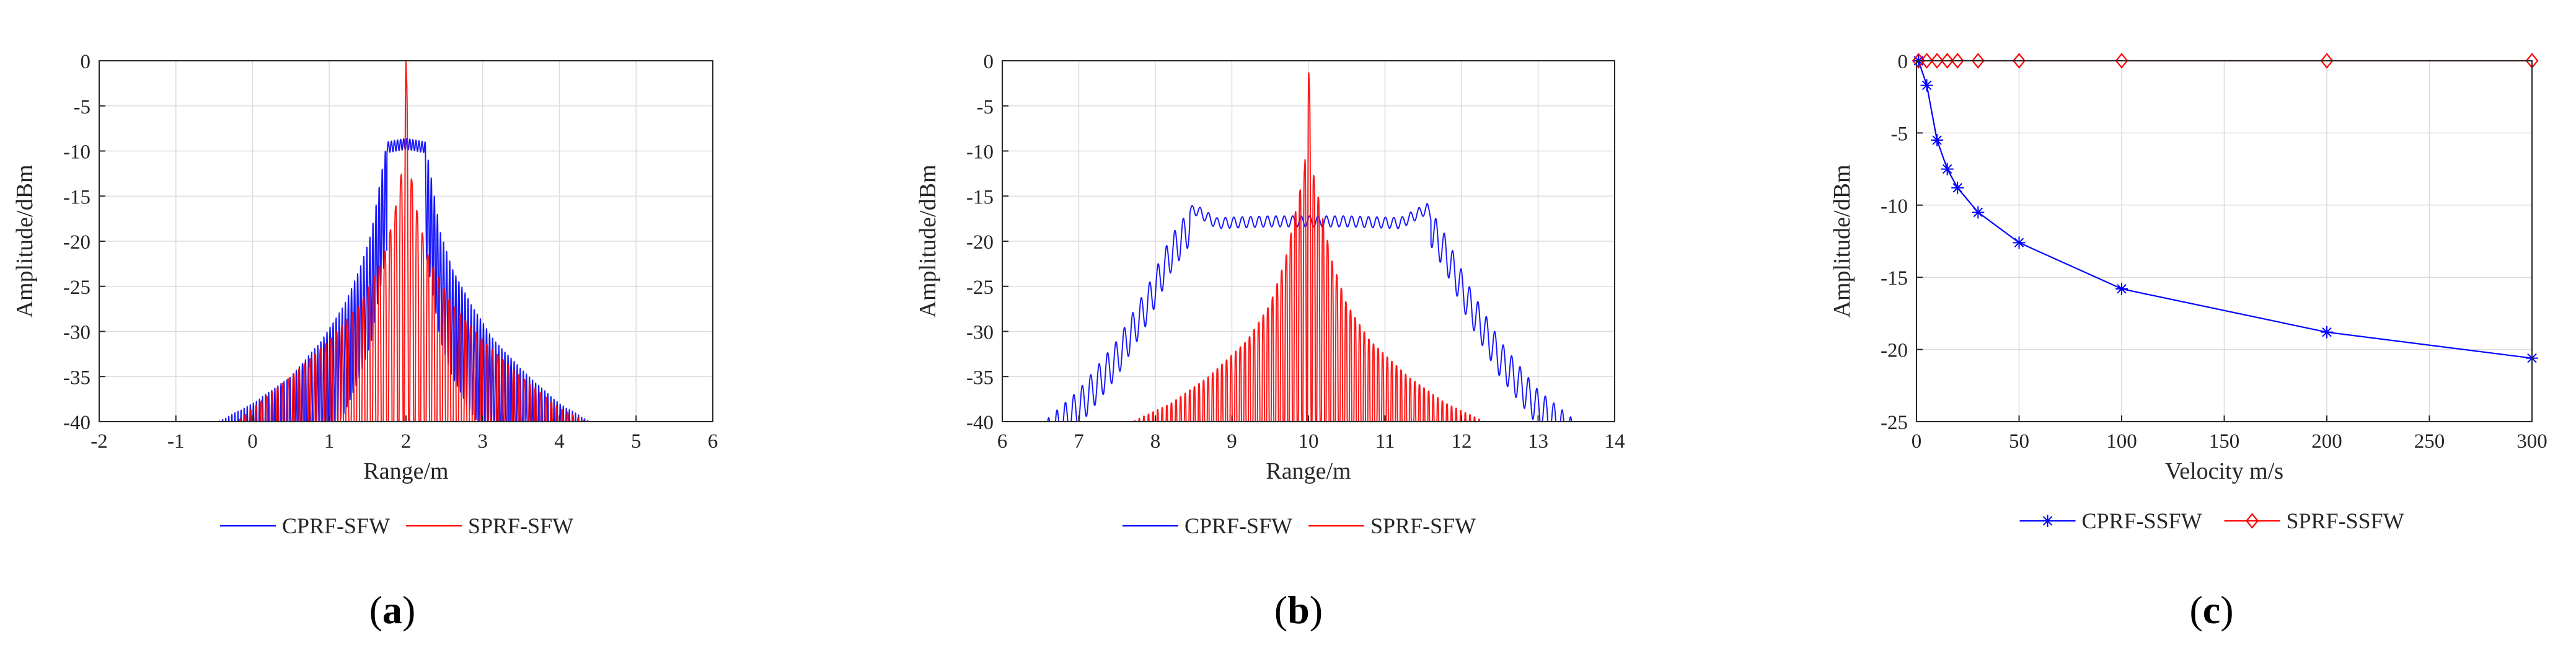 This screenshot has width=2576, height=661. I want to click on panel-label-letter: b, so click(1298, 610).